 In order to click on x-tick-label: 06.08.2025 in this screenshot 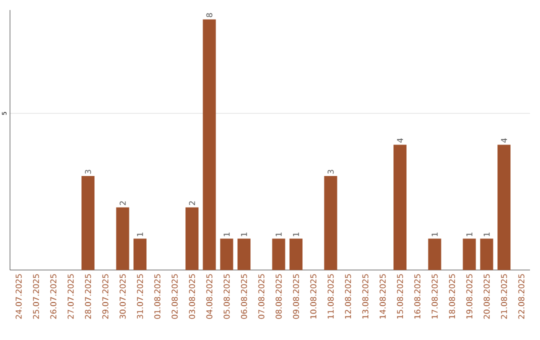, I will do `click(244, 296)`.